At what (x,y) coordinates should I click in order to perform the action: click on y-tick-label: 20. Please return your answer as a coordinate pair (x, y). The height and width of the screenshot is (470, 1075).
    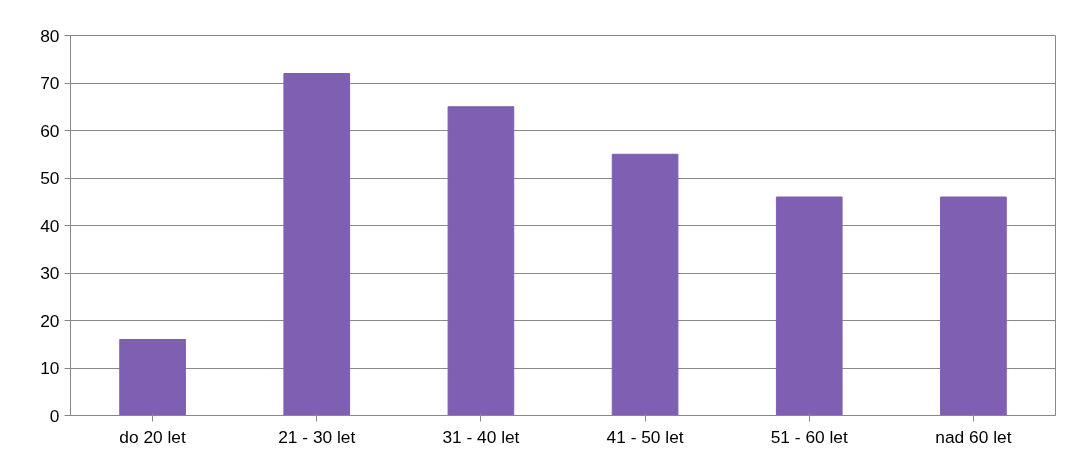
    Looking at the image, I should click on (50, 320).